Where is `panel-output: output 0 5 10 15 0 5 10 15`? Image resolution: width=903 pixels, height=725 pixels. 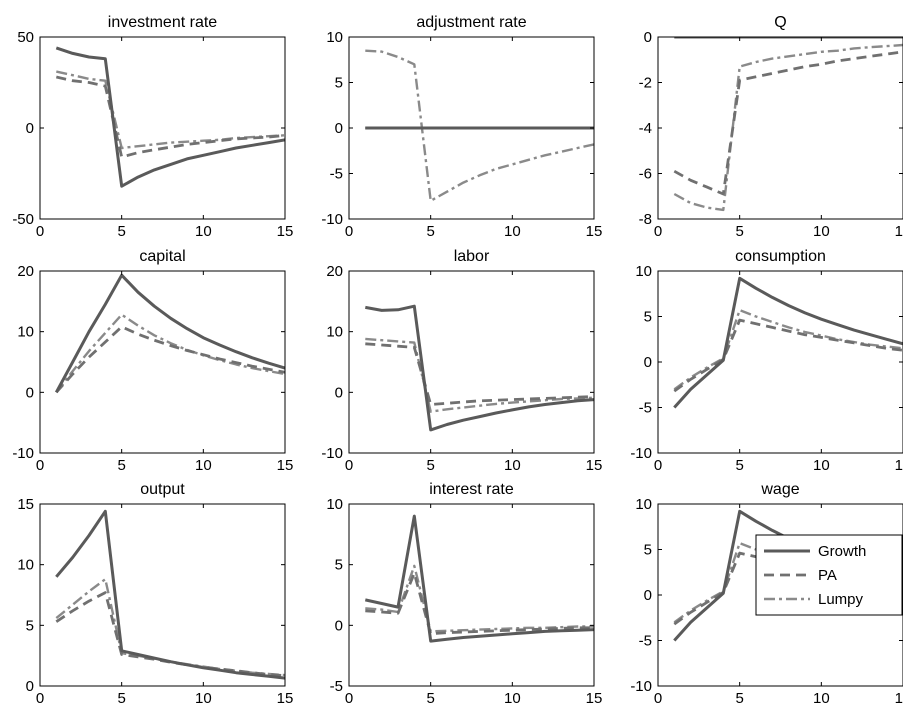
panel-output: output 0 5 10 15 0 5 10 15 is located at coordinates (155, 594).